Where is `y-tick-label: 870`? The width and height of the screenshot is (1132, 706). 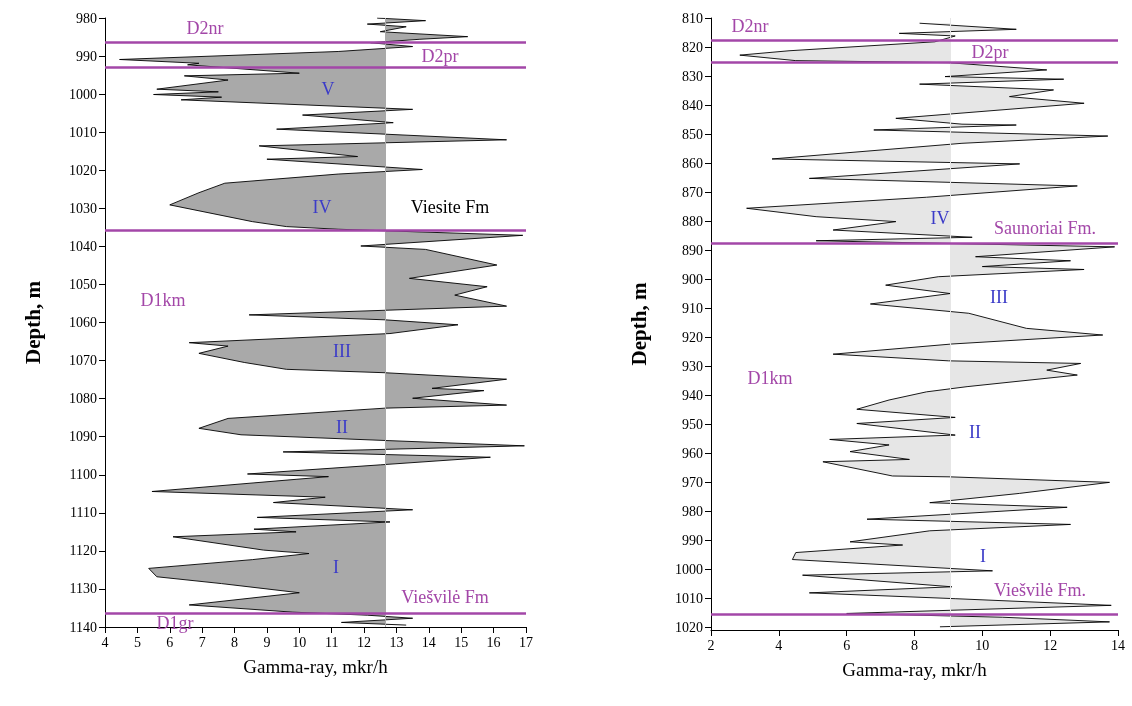 y-tick-label: 870 is located at coordinates (692, 192).